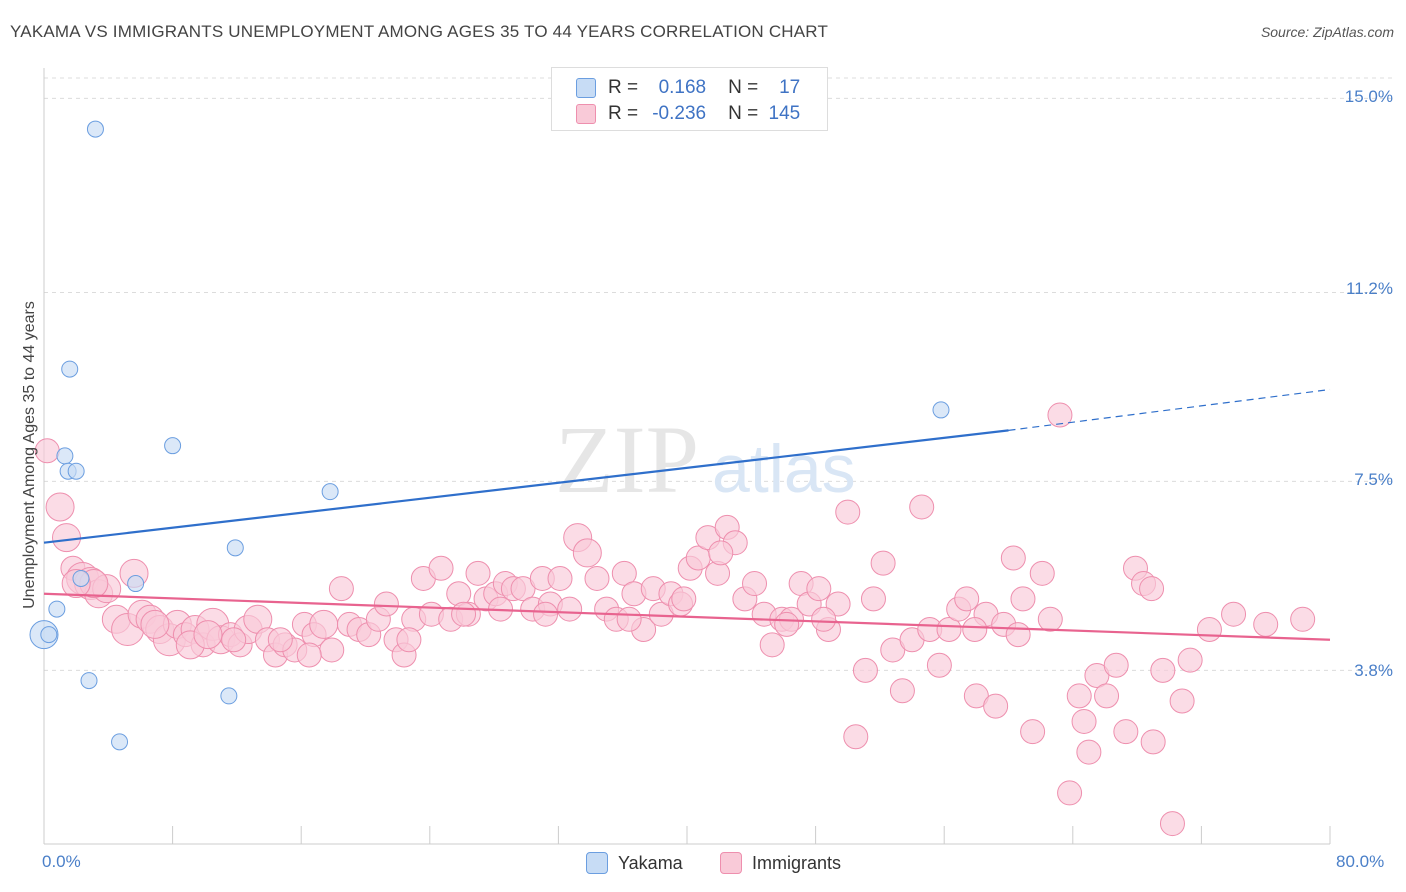  What do you see at coordinates (784, 469) in the screenshot?
I see `watermark-atlas: atlas` at bounding box center [784, 469].